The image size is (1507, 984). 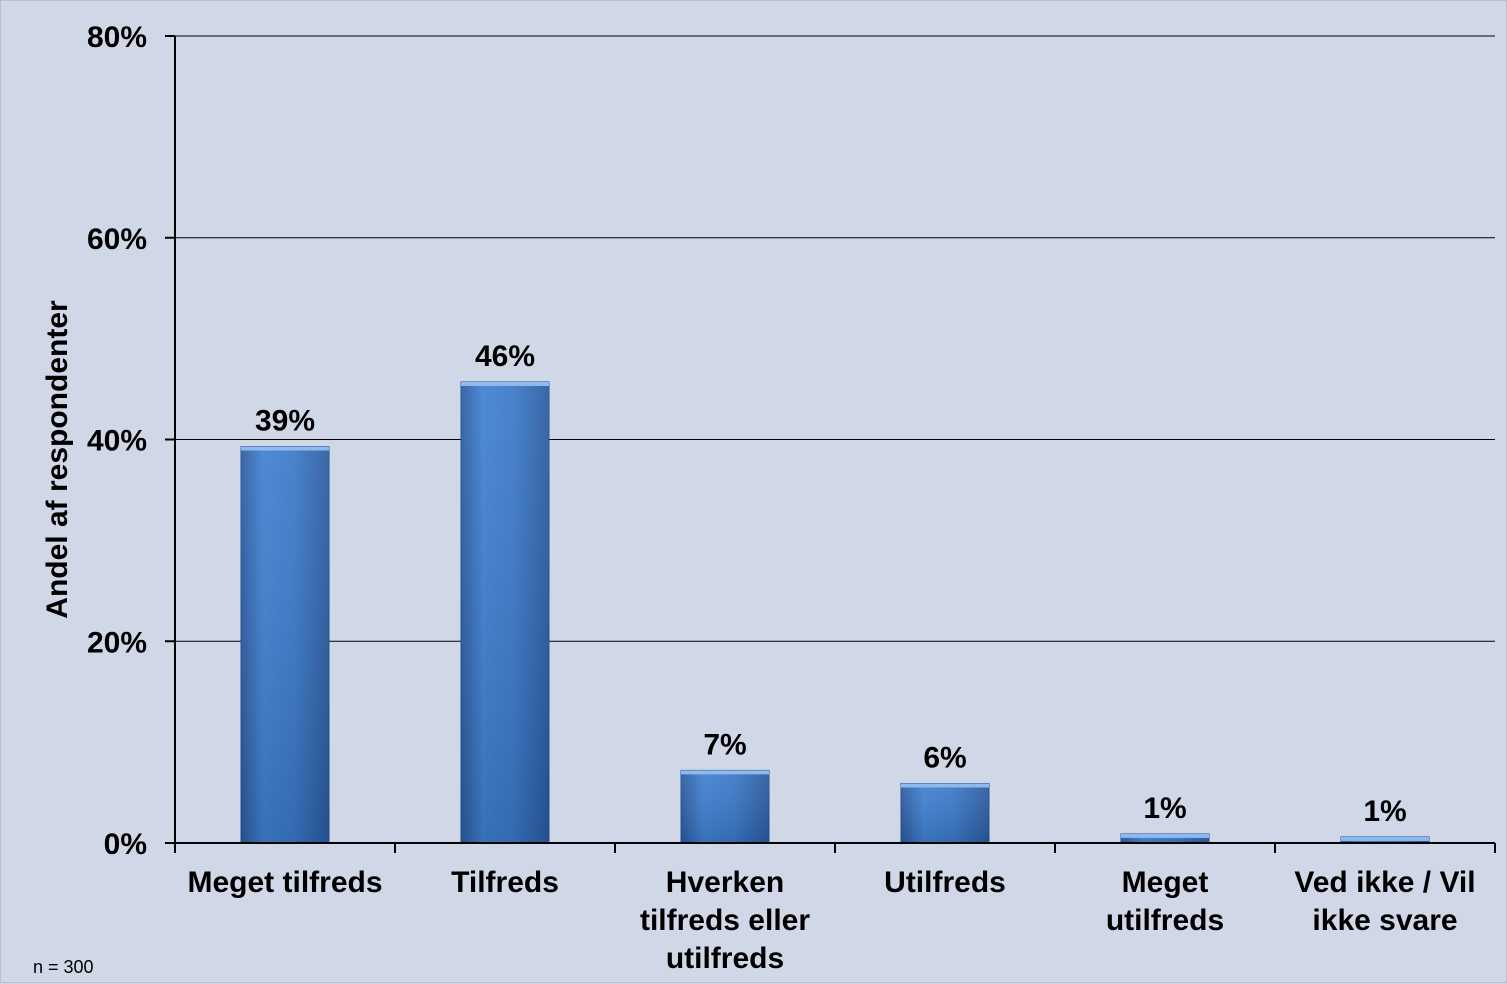 I want to click on data-label: 7%, so click(x=724, y=744).